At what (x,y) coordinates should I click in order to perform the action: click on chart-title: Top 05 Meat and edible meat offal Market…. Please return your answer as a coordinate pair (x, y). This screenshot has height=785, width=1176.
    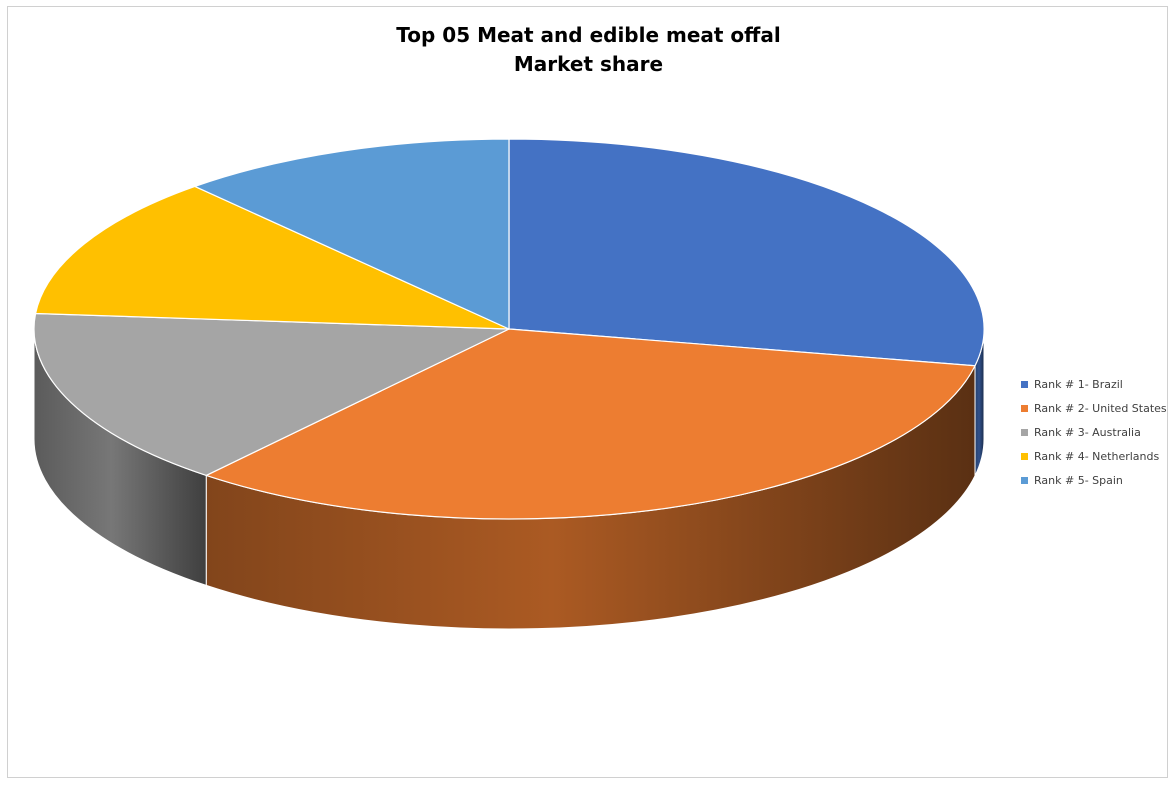
    Looking at the image, I should click on (588, 50).